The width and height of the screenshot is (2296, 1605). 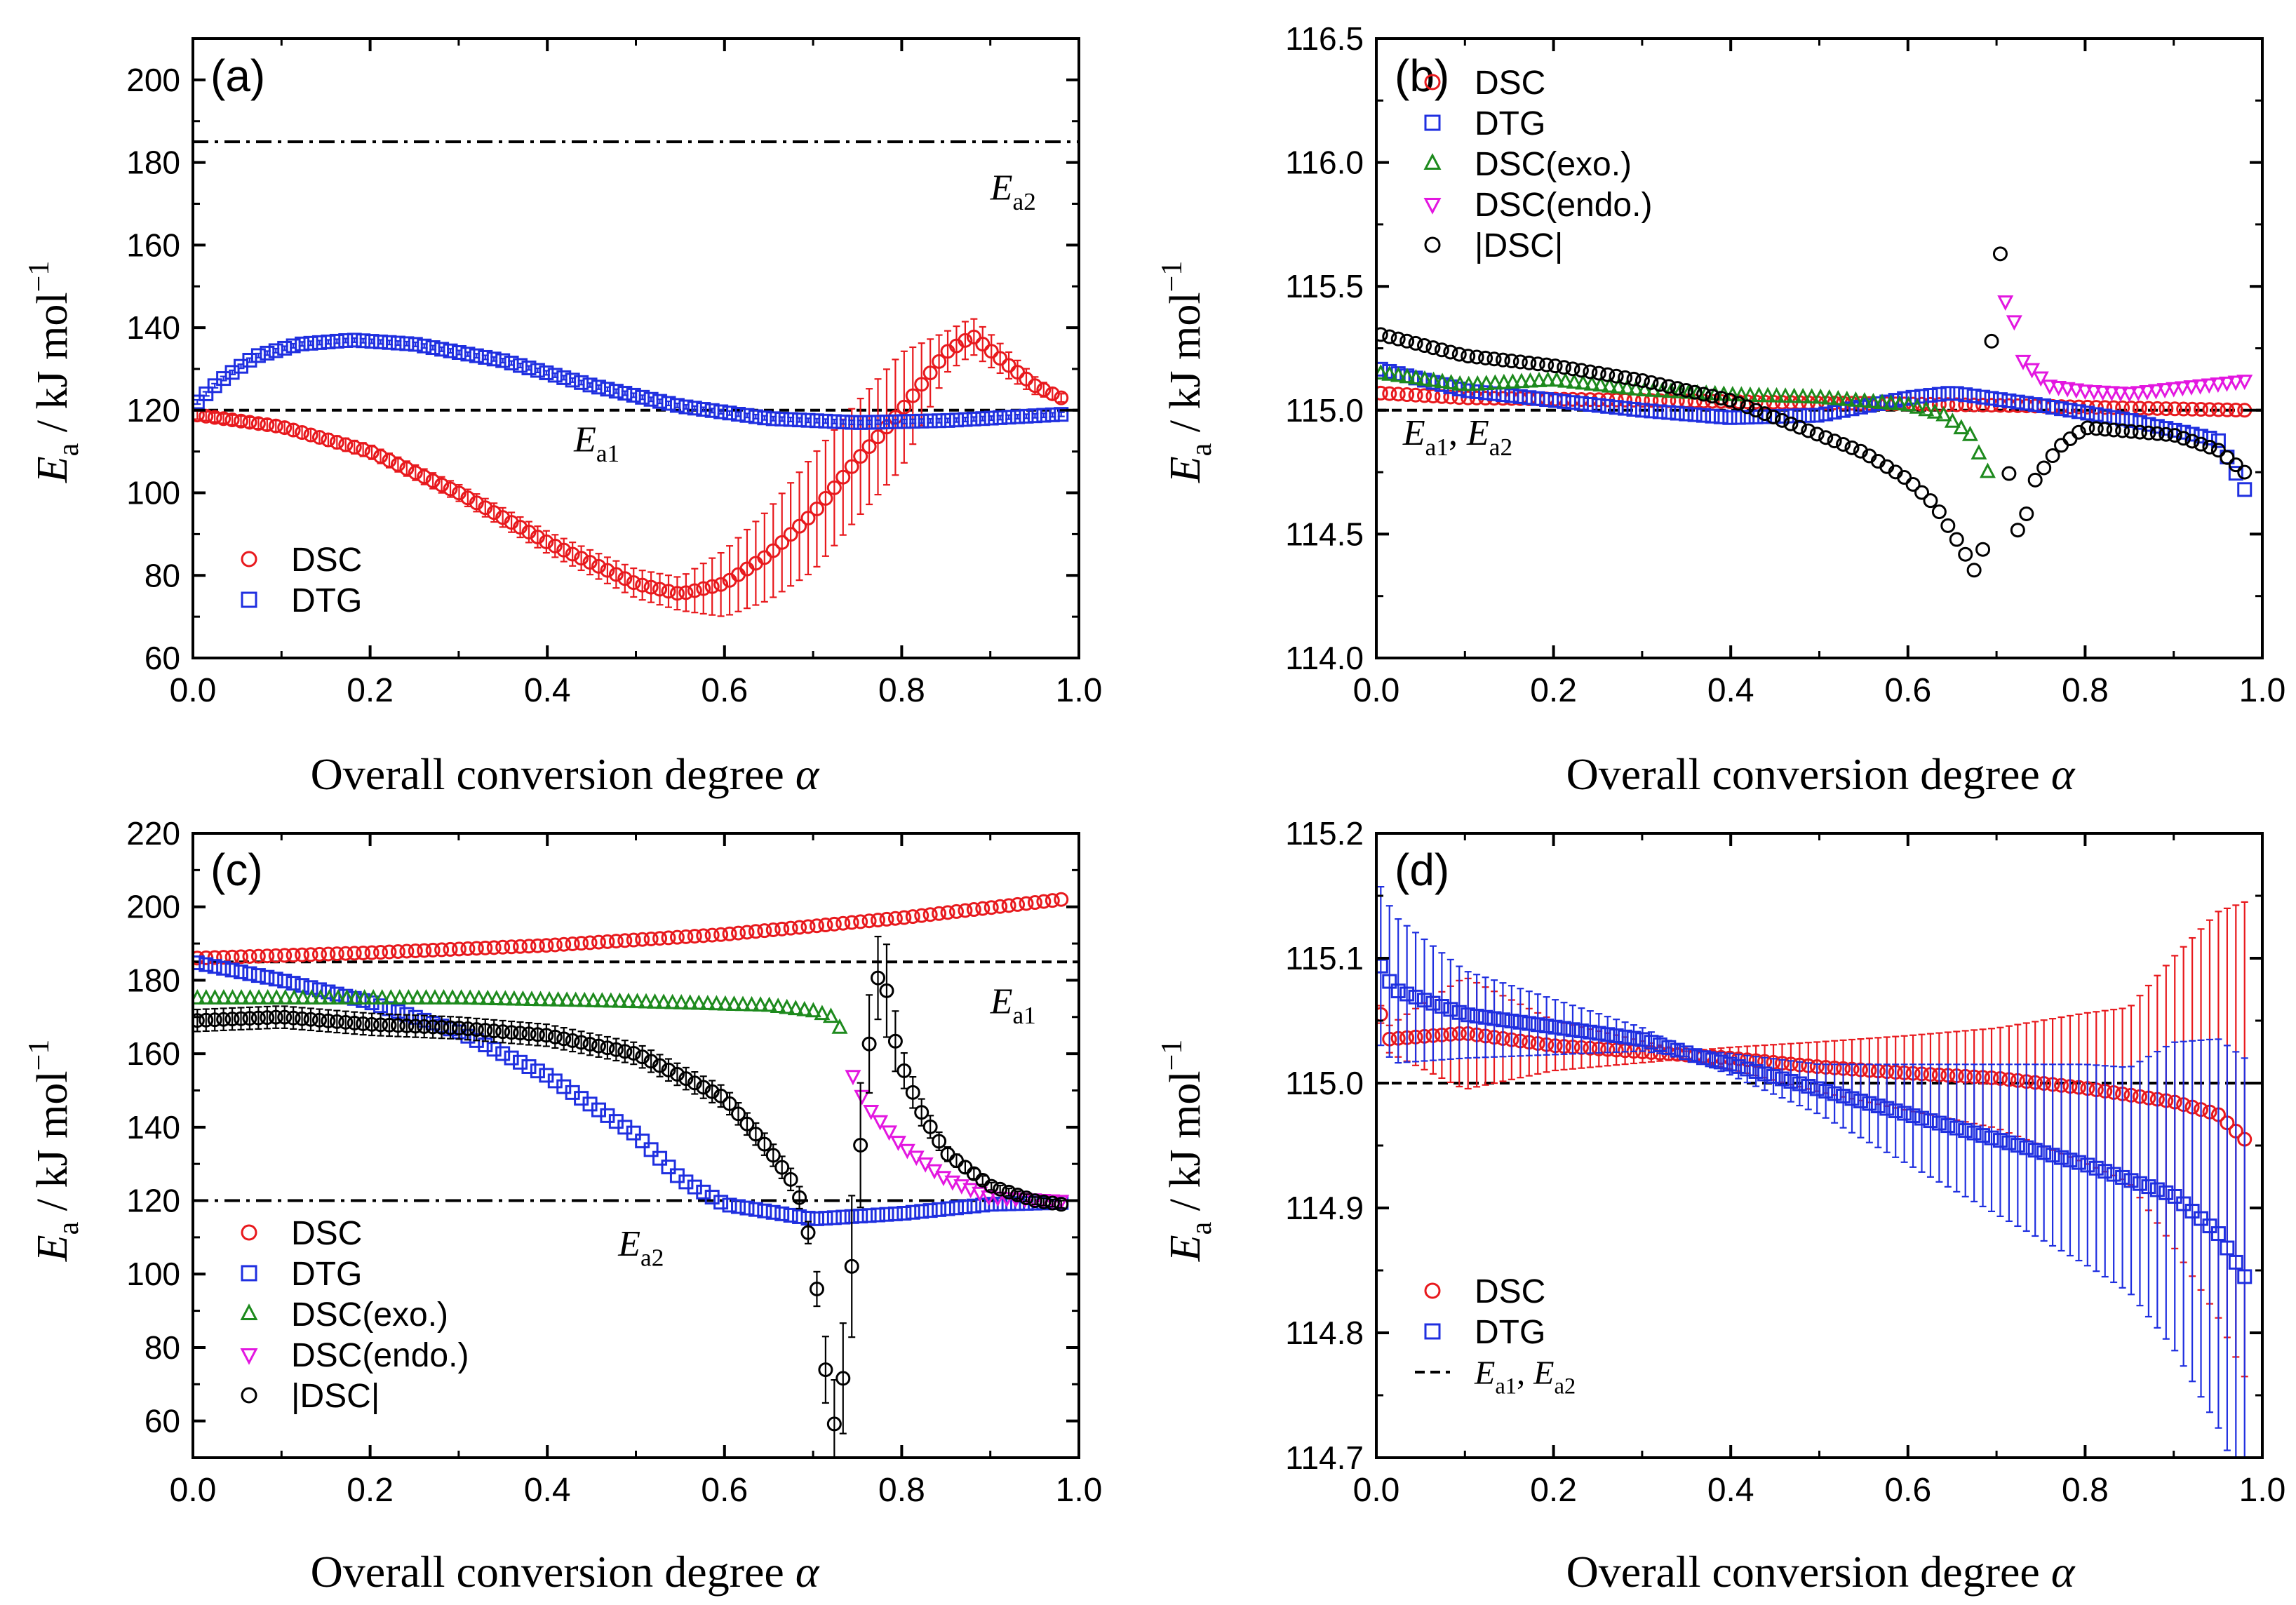 What do you see at coordinates (1013, 1006) in the screenshot?
I see `reference-label-0: Ea1` at bounding box center [1013, 1006].